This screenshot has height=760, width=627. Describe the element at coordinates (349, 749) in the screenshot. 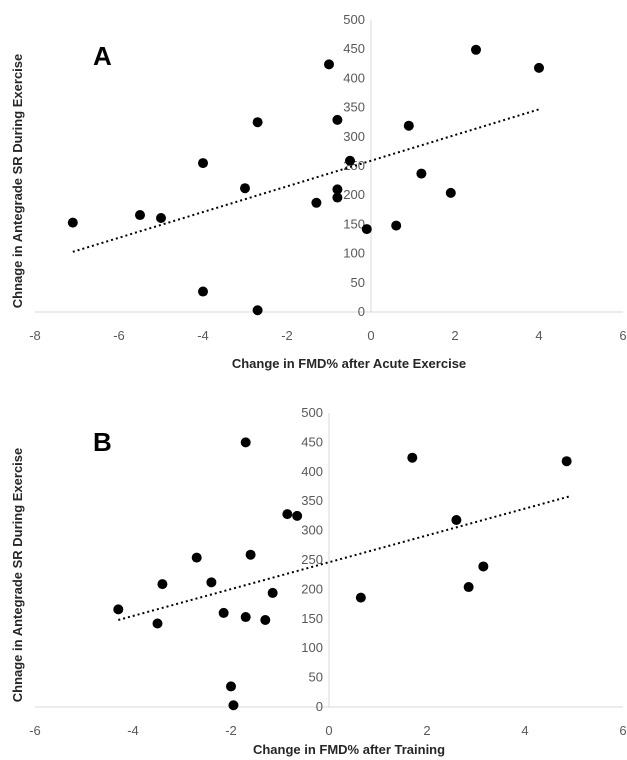

I see `x-axis-label: Change in FMD% after Training` at that location.